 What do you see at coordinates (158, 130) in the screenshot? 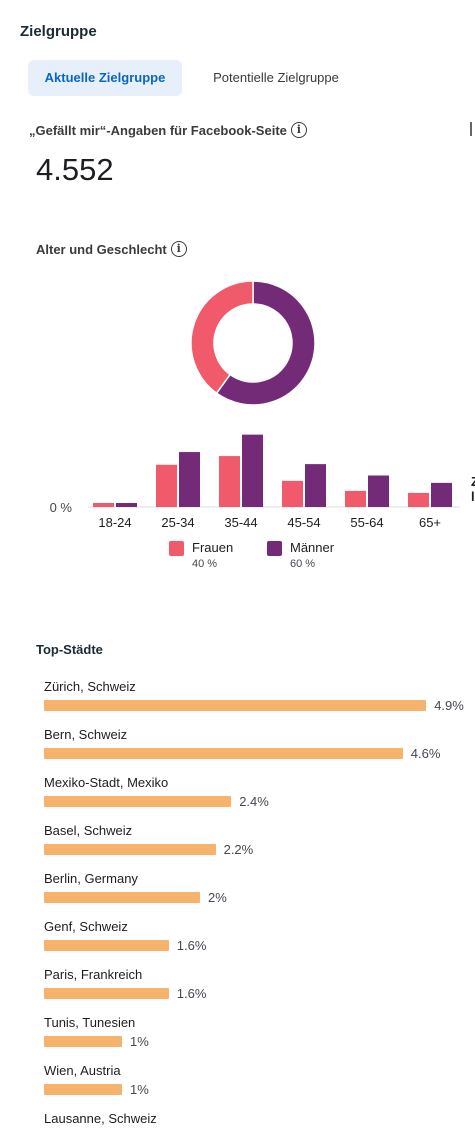
I see `likes-label: „Gefällt mir“-Angaben für Facebook-Seite` at bounding box center [158, 130].